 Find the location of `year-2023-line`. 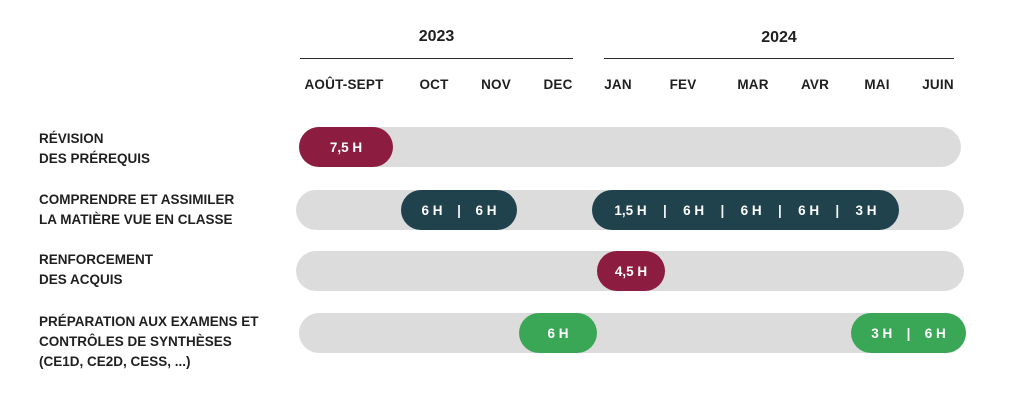

year-2023-line is located at coordinates (436, 58).